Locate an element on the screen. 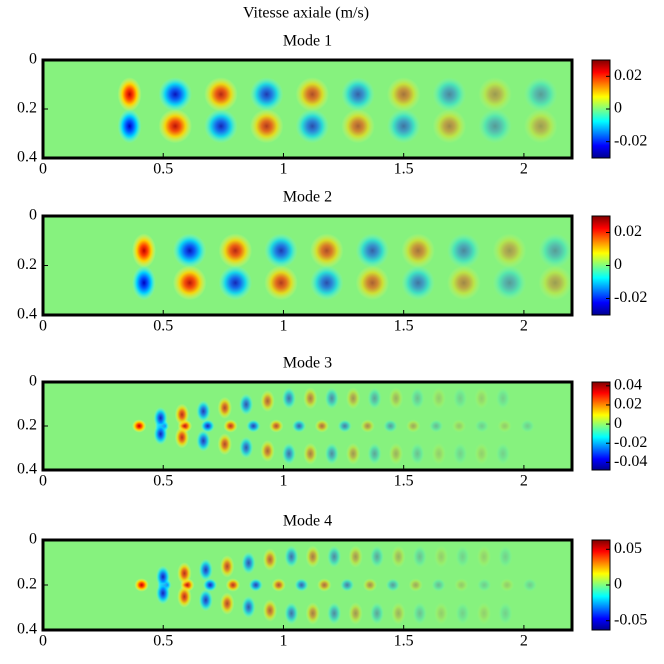 The height and width of the screenshot is (664, 664). field-background is located at coordinates (307, 265).